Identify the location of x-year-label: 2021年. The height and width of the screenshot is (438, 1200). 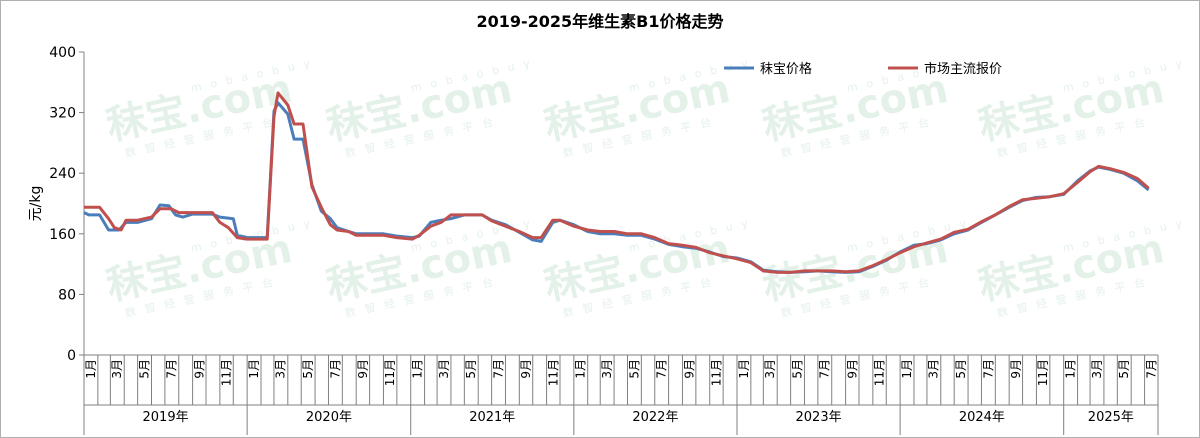
(492, 417).